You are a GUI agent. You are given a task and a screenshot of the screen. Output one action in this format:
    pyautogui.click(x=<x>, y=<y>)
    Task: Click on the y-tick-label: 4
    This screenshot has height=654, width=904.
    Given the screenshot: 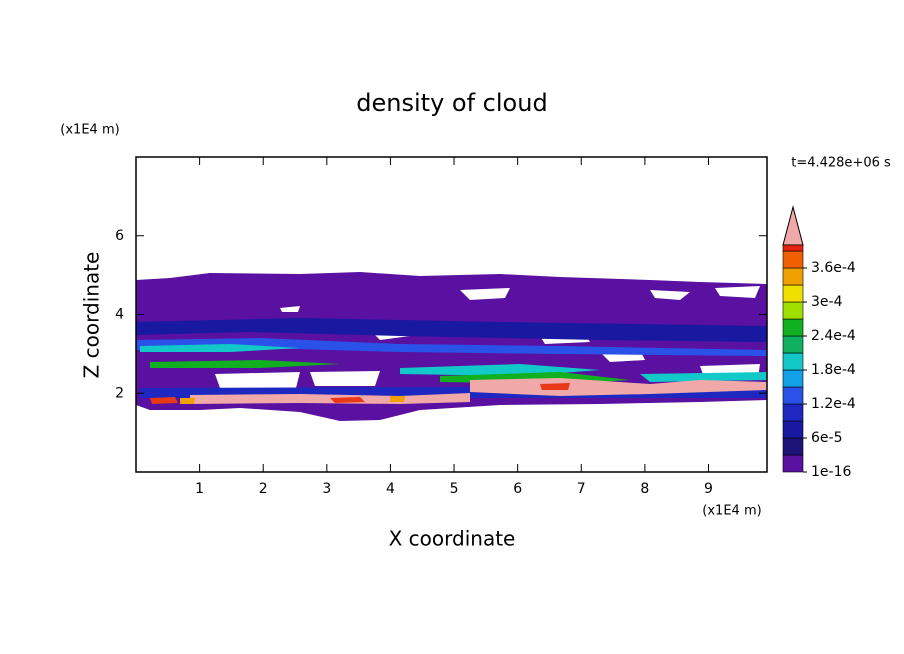 What is the action you would take?
    pyautogui.click(x=119, y=315)
    